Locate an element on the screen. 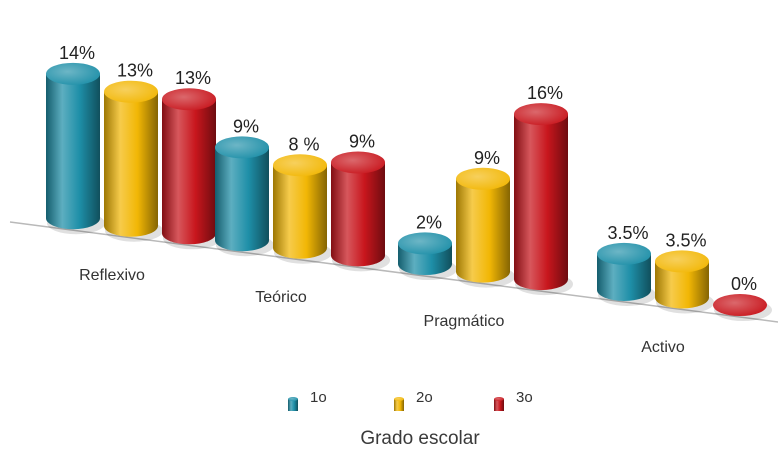  data-label-reflexivo-1o: 14% is located at coordinates (77, 53).